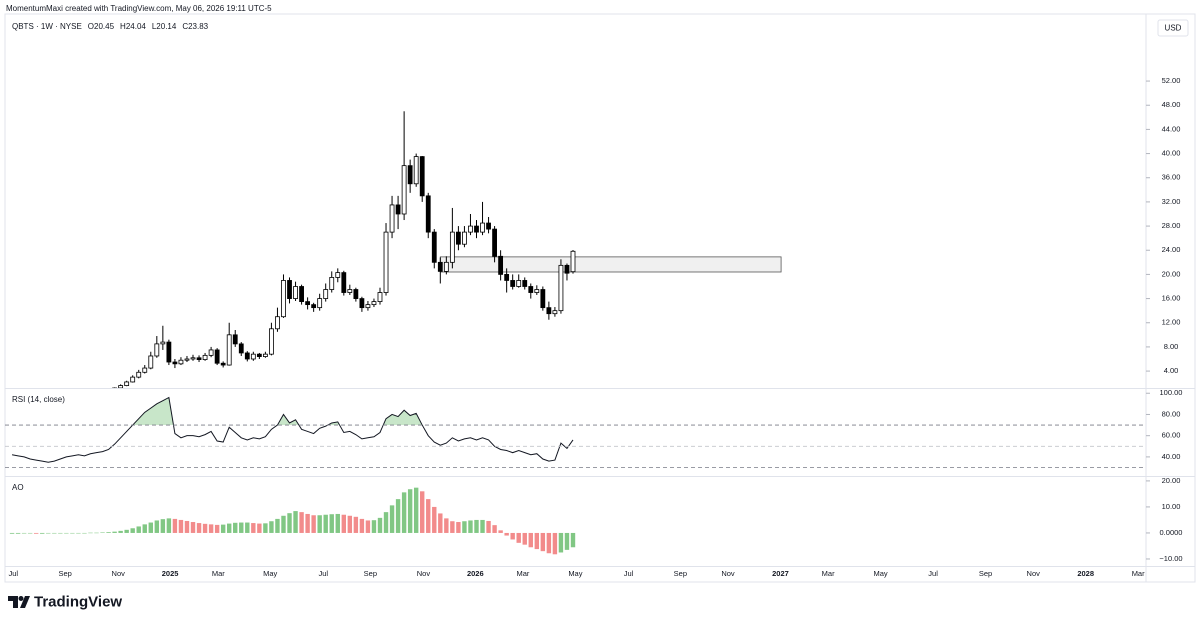 This screenshot has height=622, width=1200. What do you see at coordinates (19, 602) in the screenshot?
I see `brand-logo` at bounding box center [19, 602].